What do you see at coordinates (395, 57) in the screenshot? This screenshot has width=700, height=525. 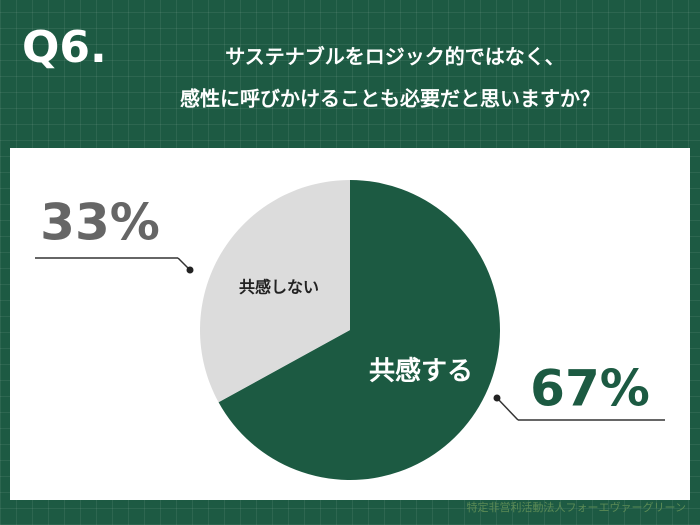 I see `title-line: サステナブルをロジック的ではなく、` at bounding box center [395, 57].